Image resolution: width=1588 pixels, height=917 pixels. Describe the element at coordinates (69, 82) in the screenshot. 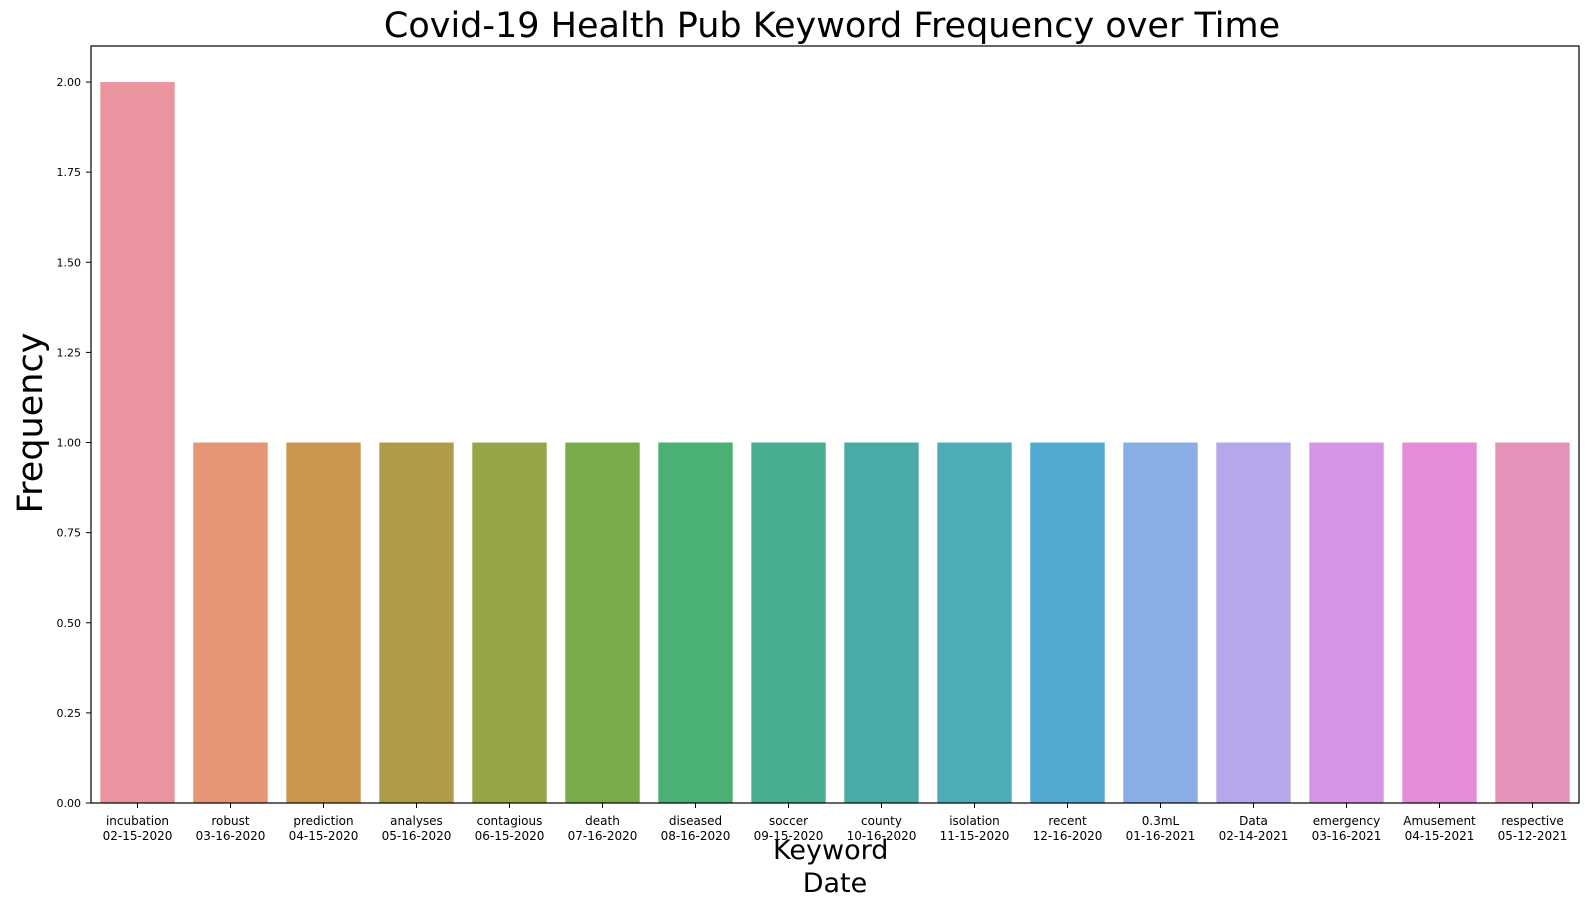

I see `y-tick-label: 2.00` at that location.